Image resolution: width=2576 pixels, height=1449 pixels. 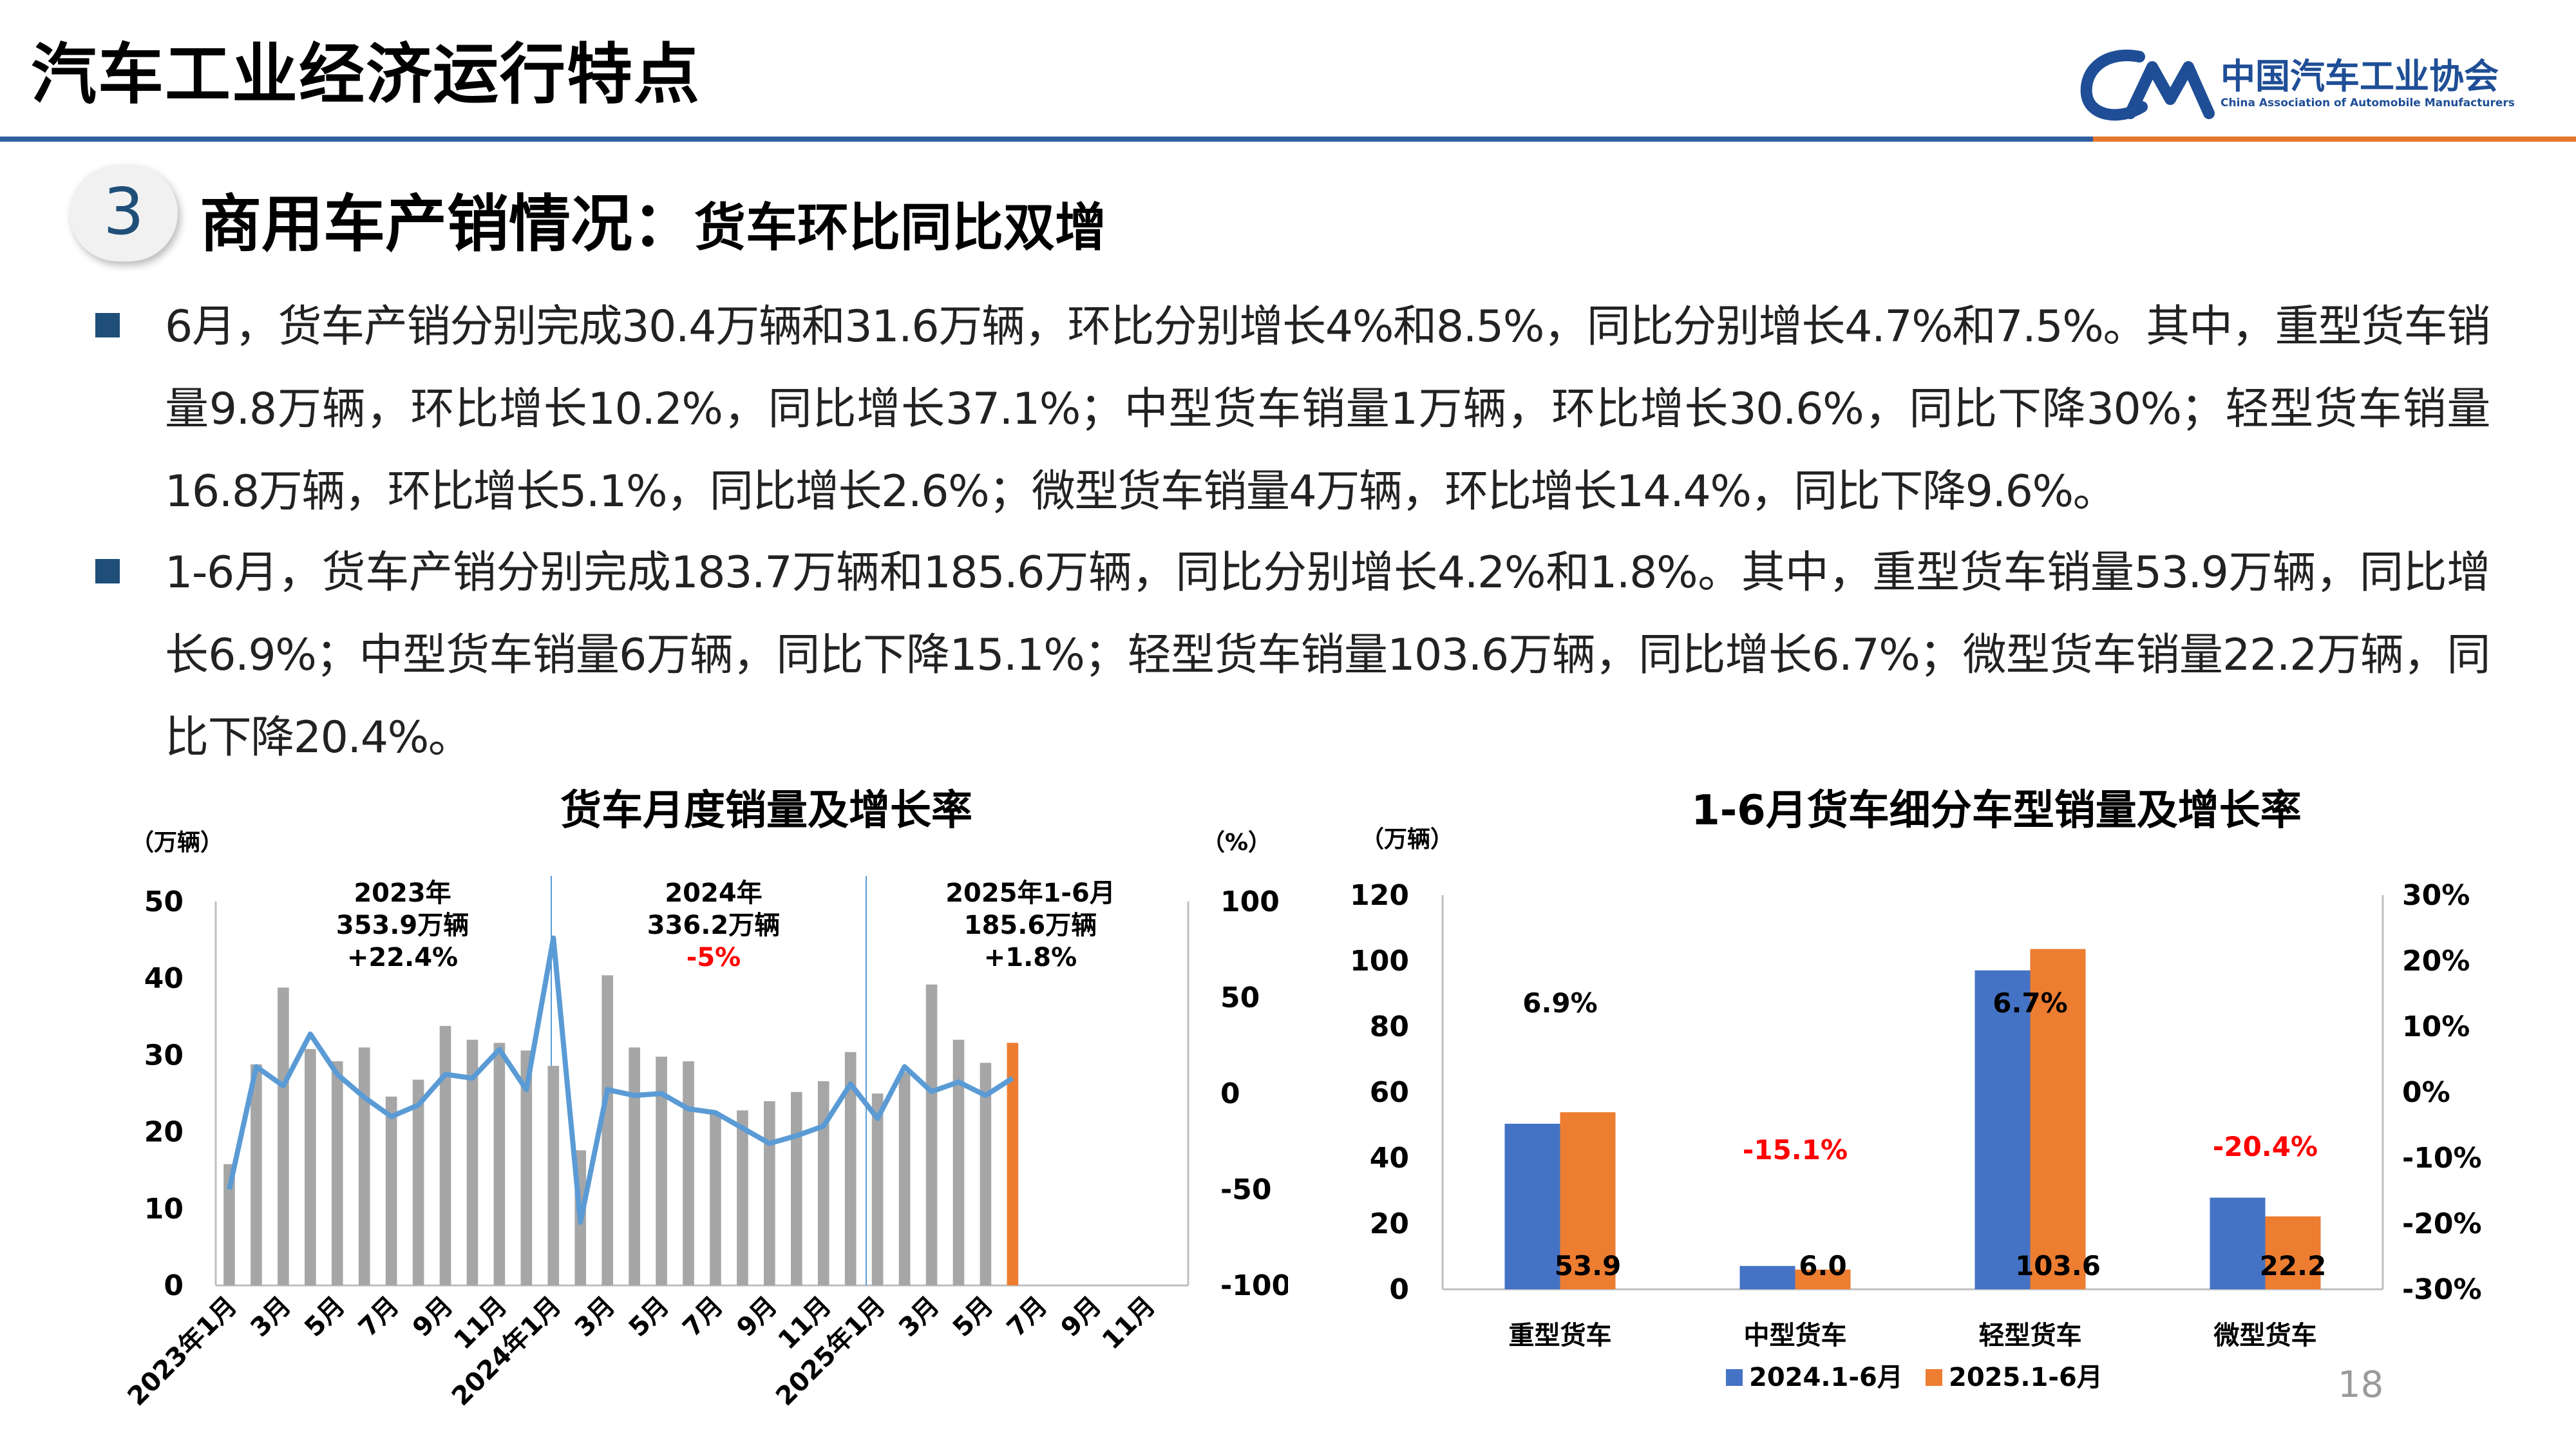 What do you see at coordinates (1389, 1092) in the screenshot?
I see `y-tick-label: 60` at bounding box center [1389, 1092].